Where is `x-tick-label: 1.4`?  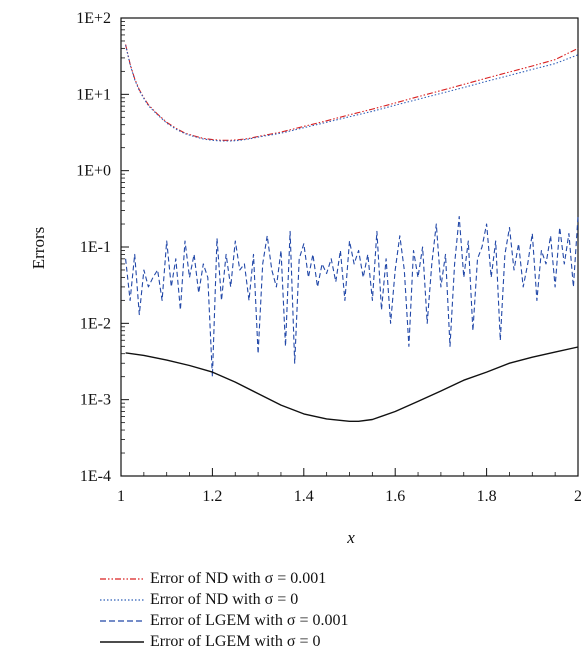 x-tick-label: 1.4 is located at coordinates (304, 496).